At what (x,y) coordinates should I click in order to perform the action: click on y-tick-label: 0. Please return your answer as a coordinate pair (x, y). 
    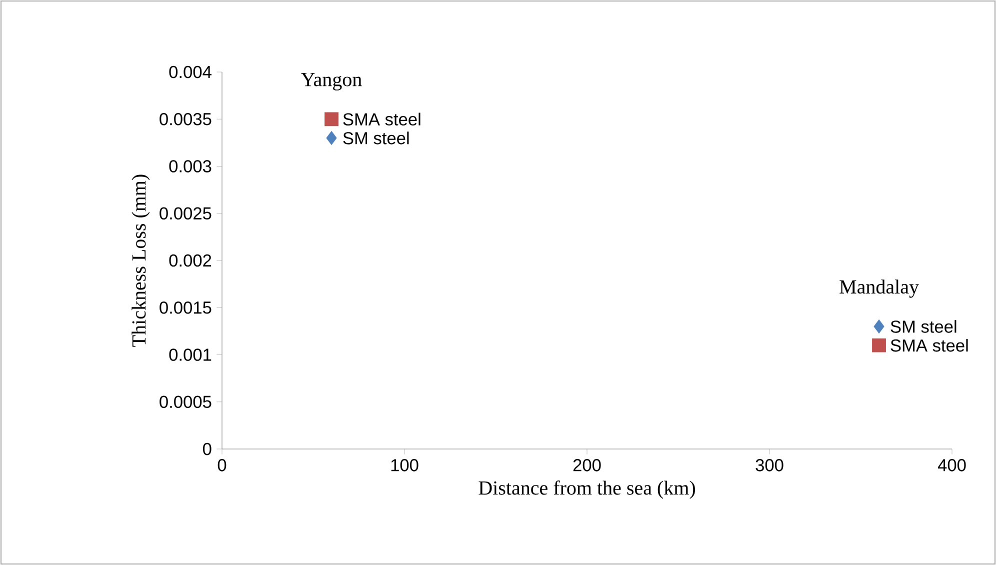
    Looking at the image, I should click on (207, 449).